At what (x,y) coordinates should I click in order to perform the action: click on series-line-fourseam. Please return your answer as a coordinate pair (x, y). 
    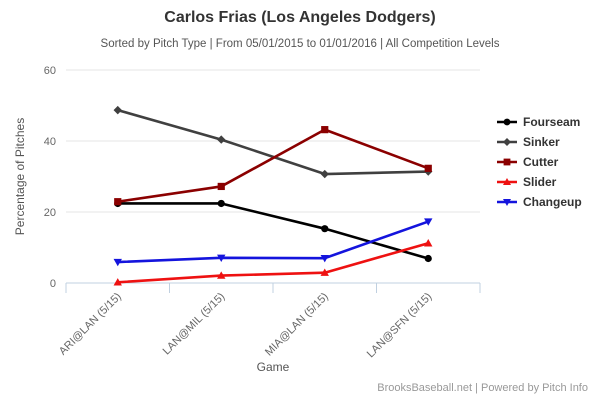
    Looking at the image, I should click on (273, 231).